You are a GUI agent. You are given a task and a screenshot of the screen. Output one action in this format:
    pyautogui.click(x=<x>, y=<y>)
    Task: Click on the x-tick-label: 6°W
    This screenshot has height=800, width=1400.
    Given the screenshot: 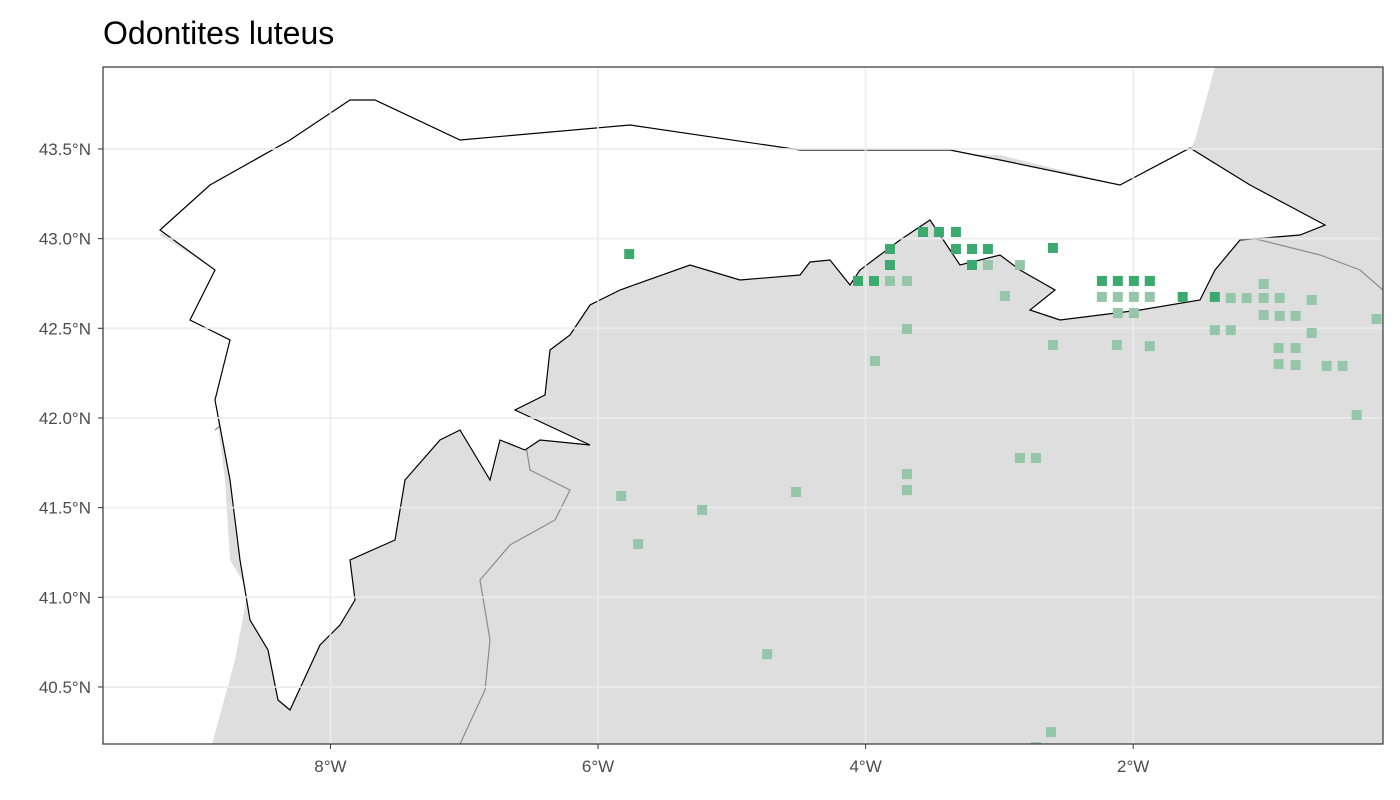 What is the action you would take?
    pyautogui.click(x=598, y=766)
    